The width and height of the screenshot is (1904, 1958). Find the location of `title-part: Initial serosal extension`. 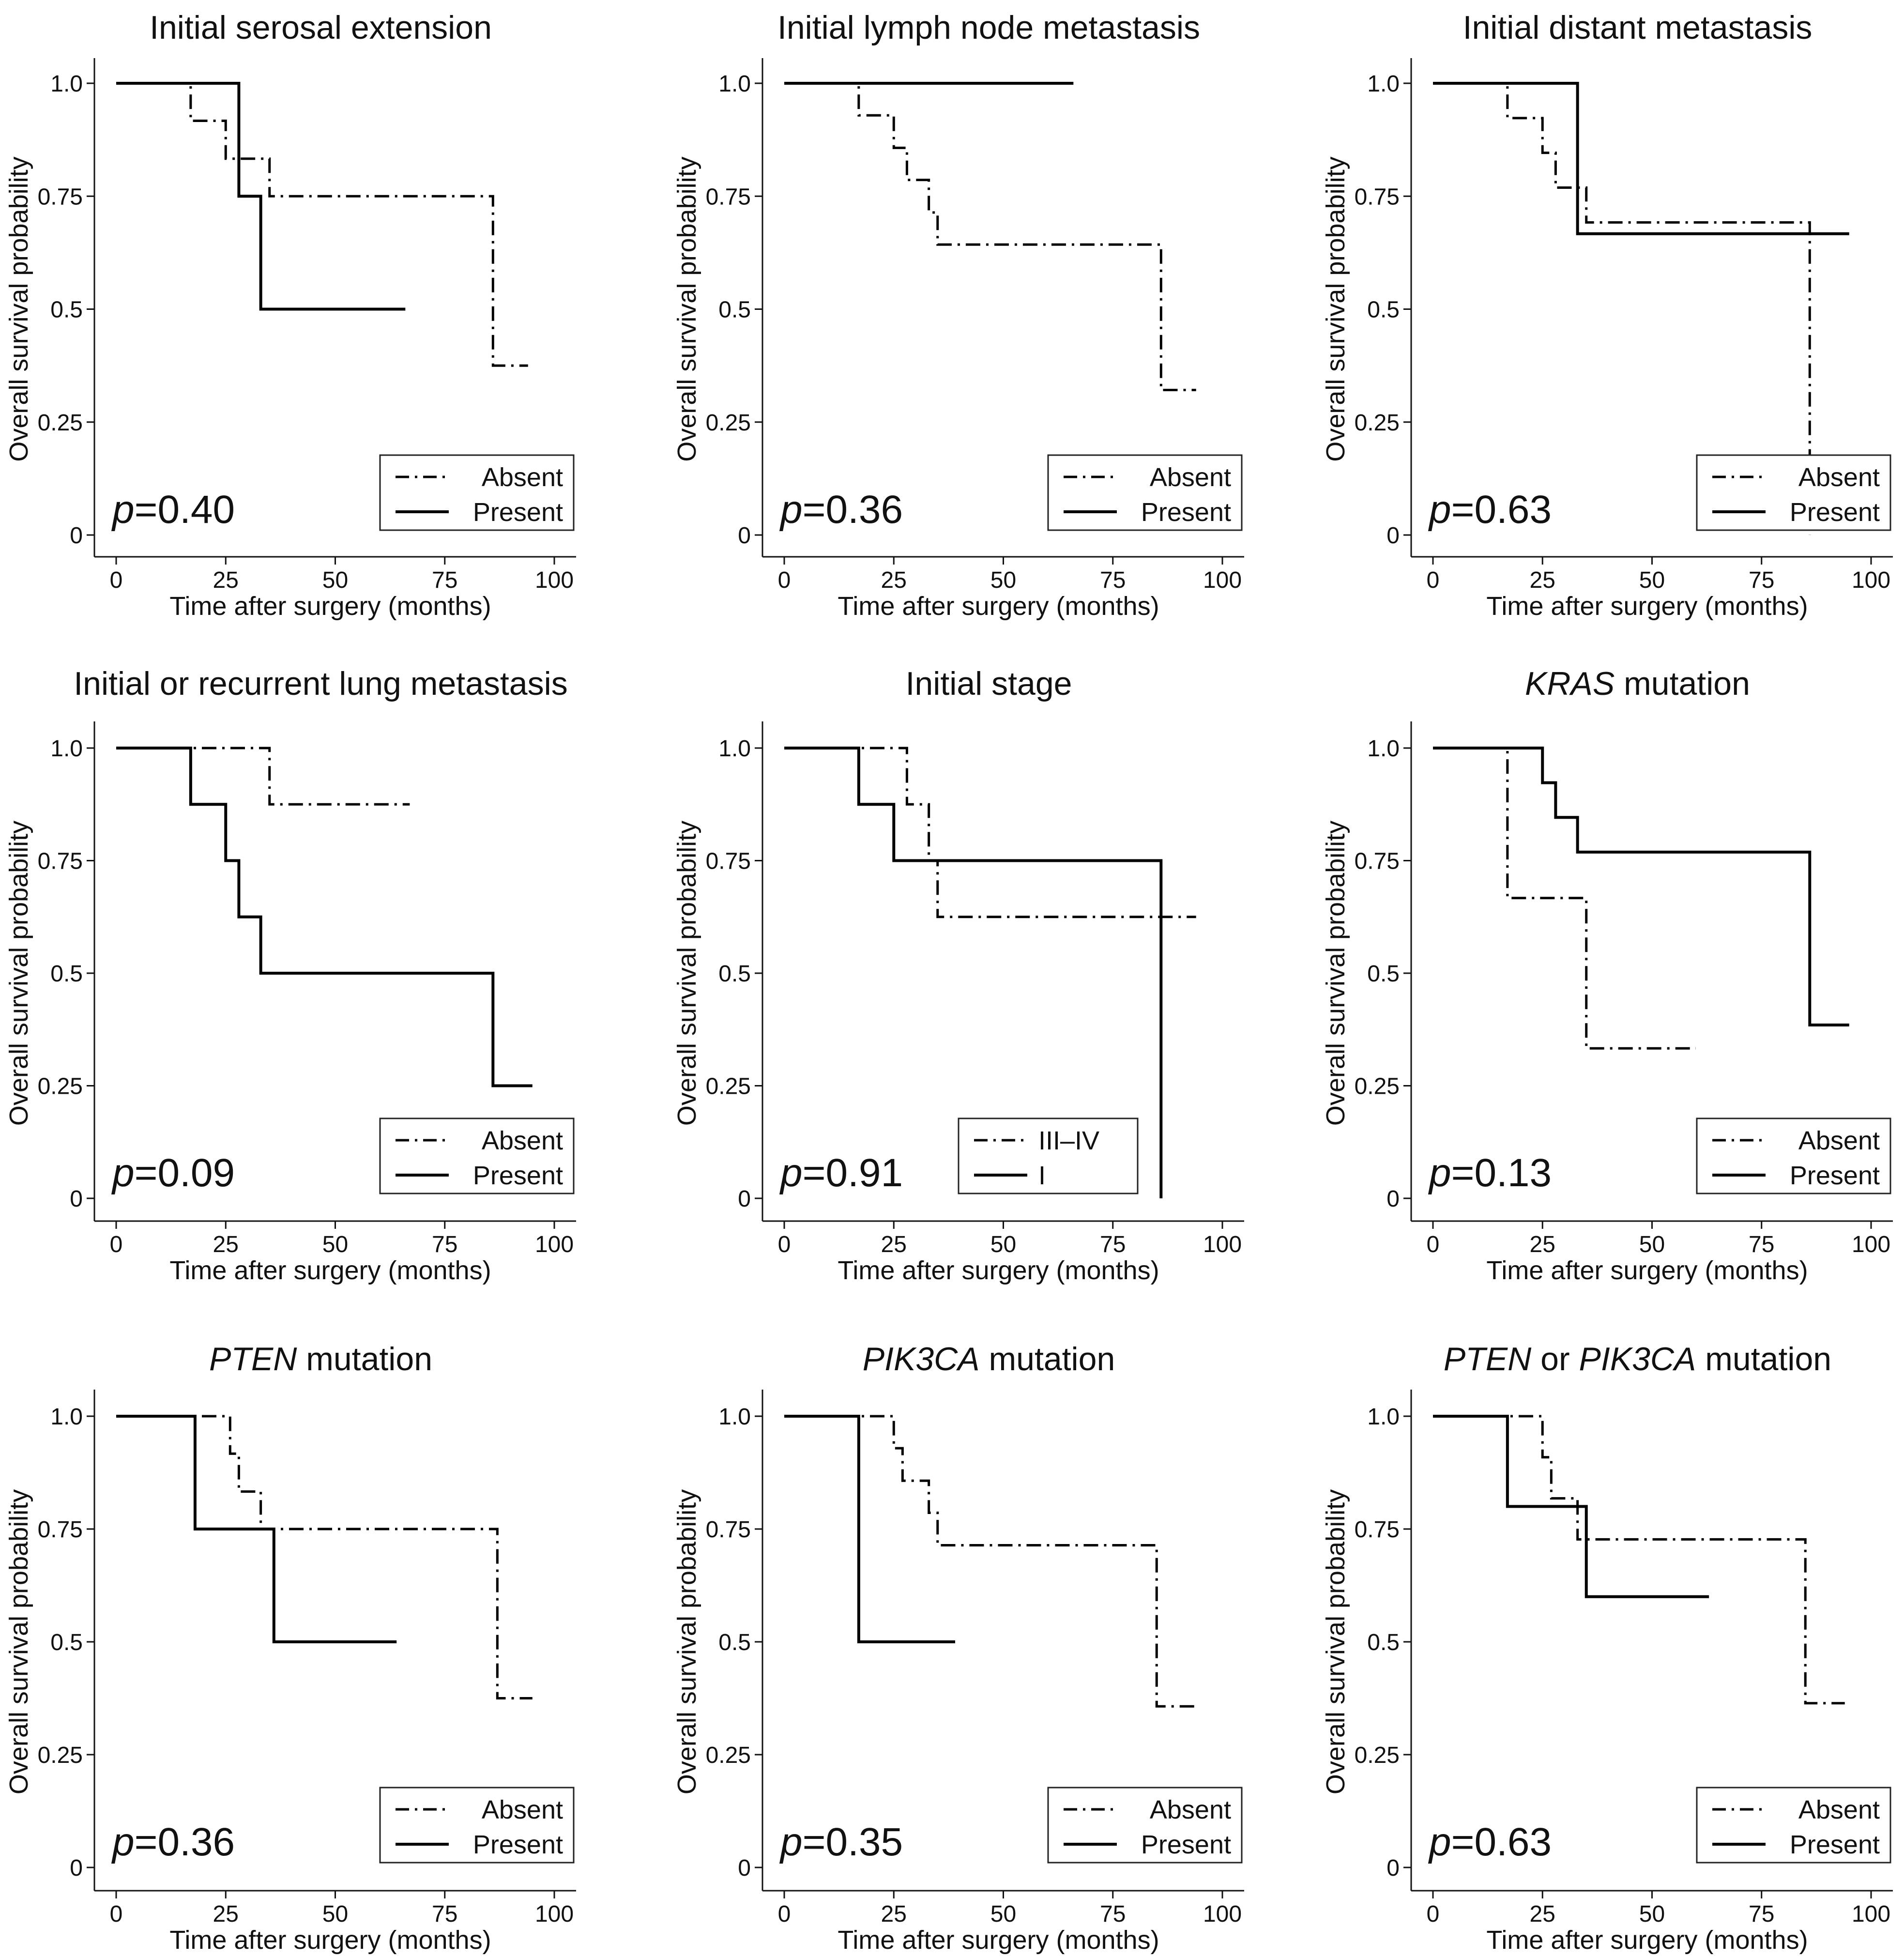

title-part: Initial serosal extension is located at coordinates (321, 27).